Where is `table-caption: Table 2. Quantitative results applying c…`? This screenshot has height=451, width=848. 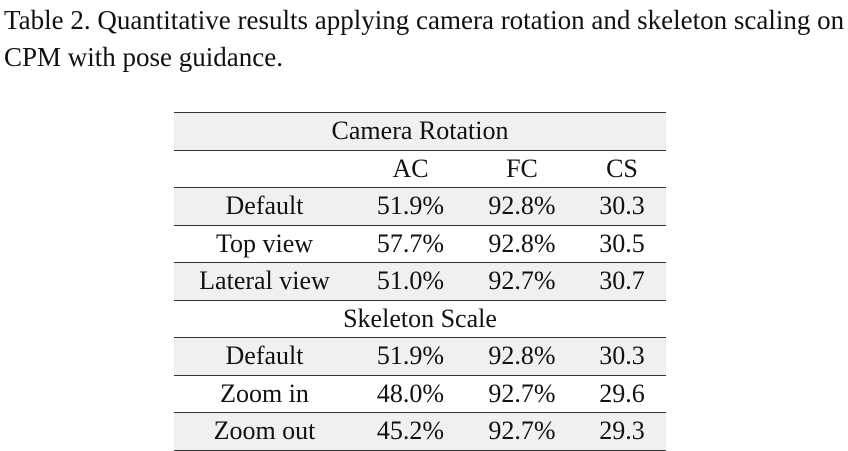
table-caption: Table 2. Quantitative results applying c… is located at coordinates (424, 38).